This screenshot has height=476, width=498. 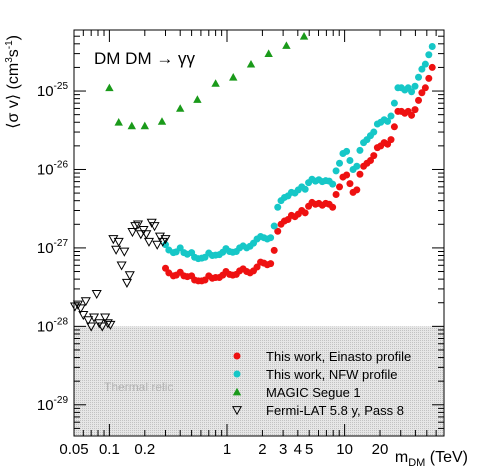 I want to click on x-tick-label: 20, so click(x=380, y=449).